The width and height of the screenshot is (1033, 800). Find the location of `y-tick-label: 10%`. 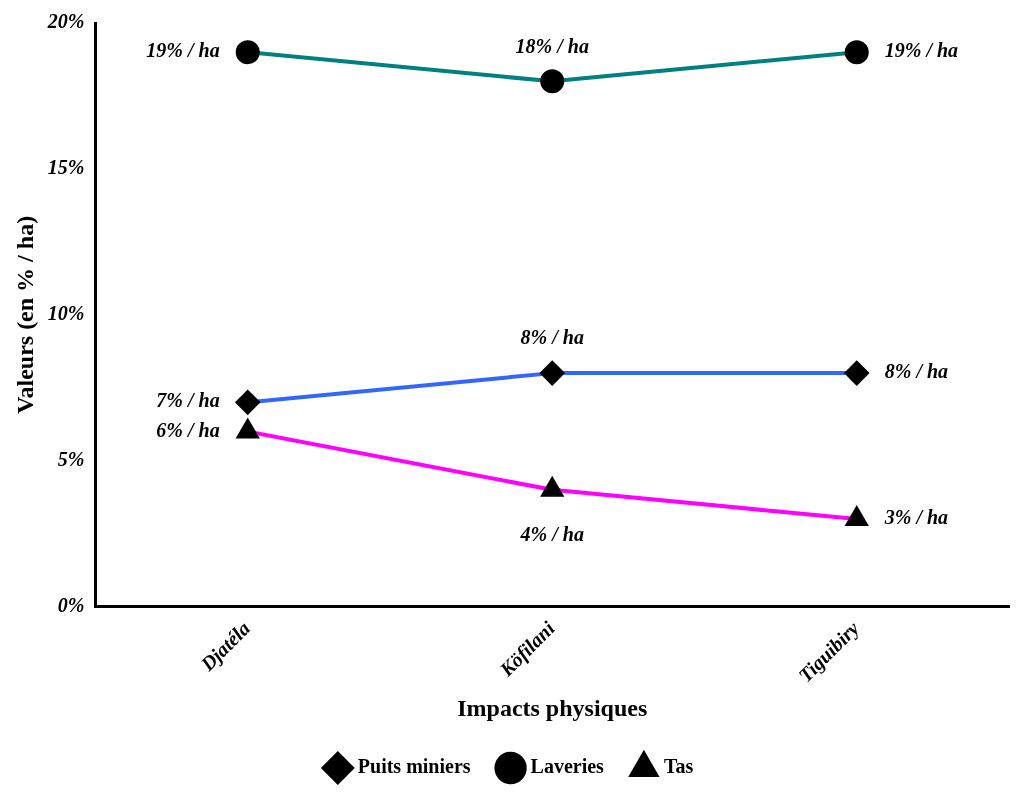

y-tick-label: 10% is located at coordinates (66, 312).